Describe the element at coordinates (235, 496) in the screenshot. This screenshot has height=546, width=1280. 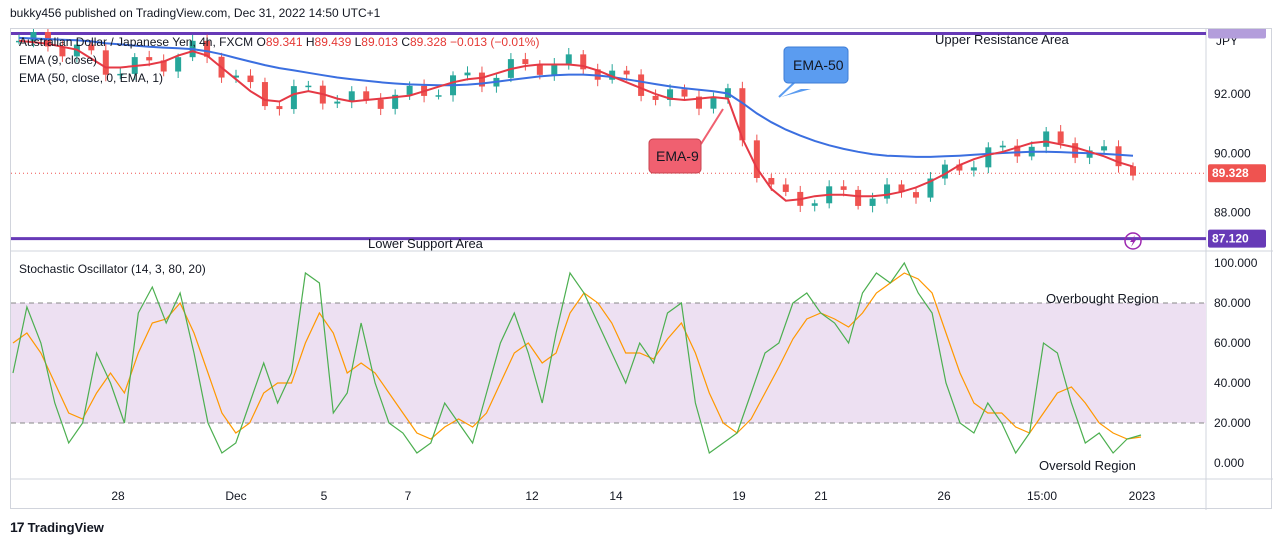
I see `time-tick-label: Dec` at that location.